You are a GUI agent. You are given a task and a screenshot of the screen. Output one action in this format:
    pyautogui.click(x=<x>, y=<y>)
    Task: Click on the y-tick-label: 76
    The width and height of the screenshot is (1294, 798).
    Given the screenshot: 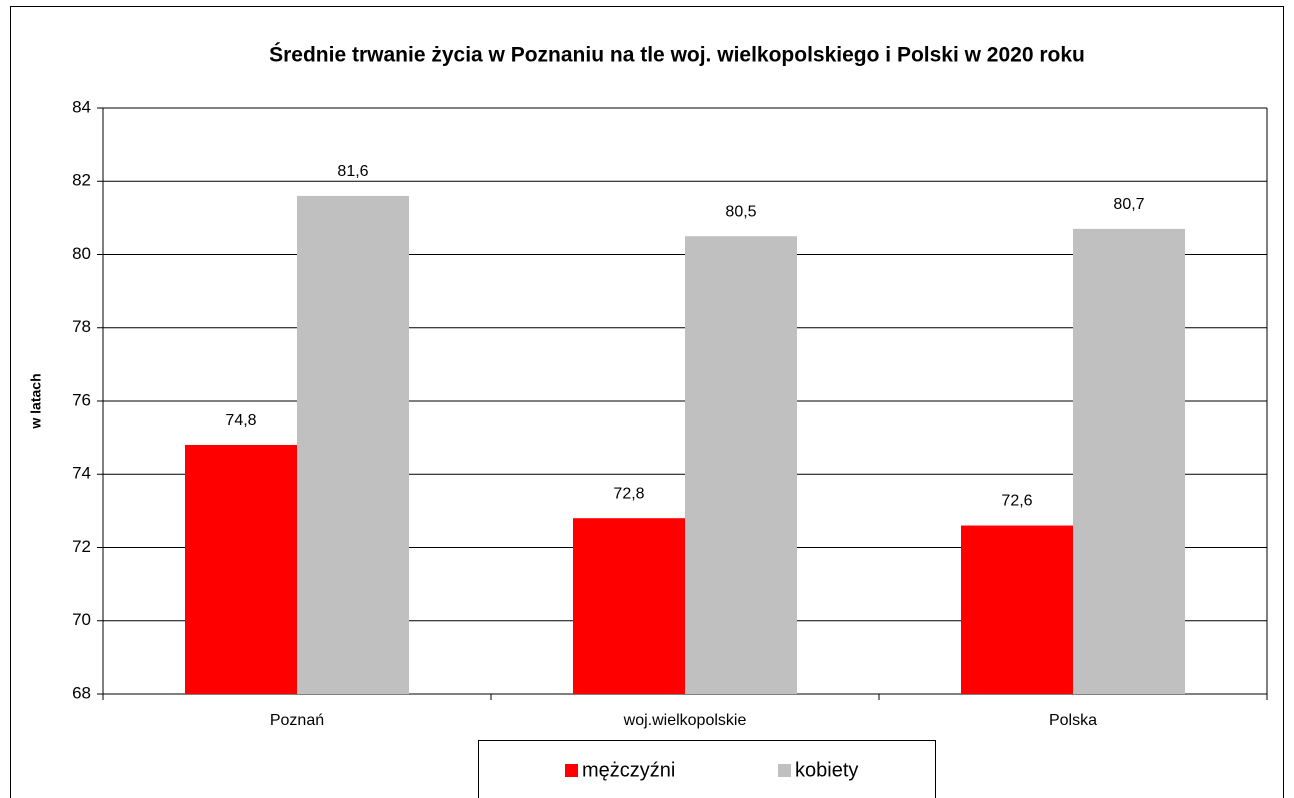 What is the action you would take?
    pyautogui.click(x=81, y=399)
    